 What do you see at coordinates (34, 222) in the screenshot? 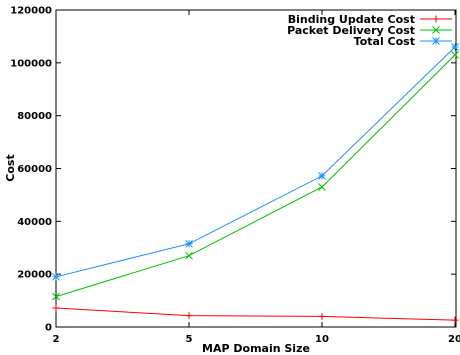
I see `y-tick-label: 40000` at bounding box center [34, 222].